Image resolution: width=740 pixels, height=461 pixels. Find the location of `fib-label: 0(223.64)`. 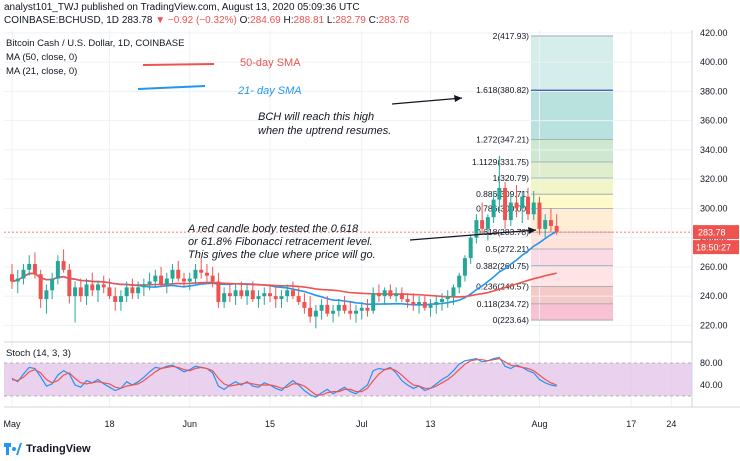

fib-label: 0(223.64) is located at coordinates (511, 320).